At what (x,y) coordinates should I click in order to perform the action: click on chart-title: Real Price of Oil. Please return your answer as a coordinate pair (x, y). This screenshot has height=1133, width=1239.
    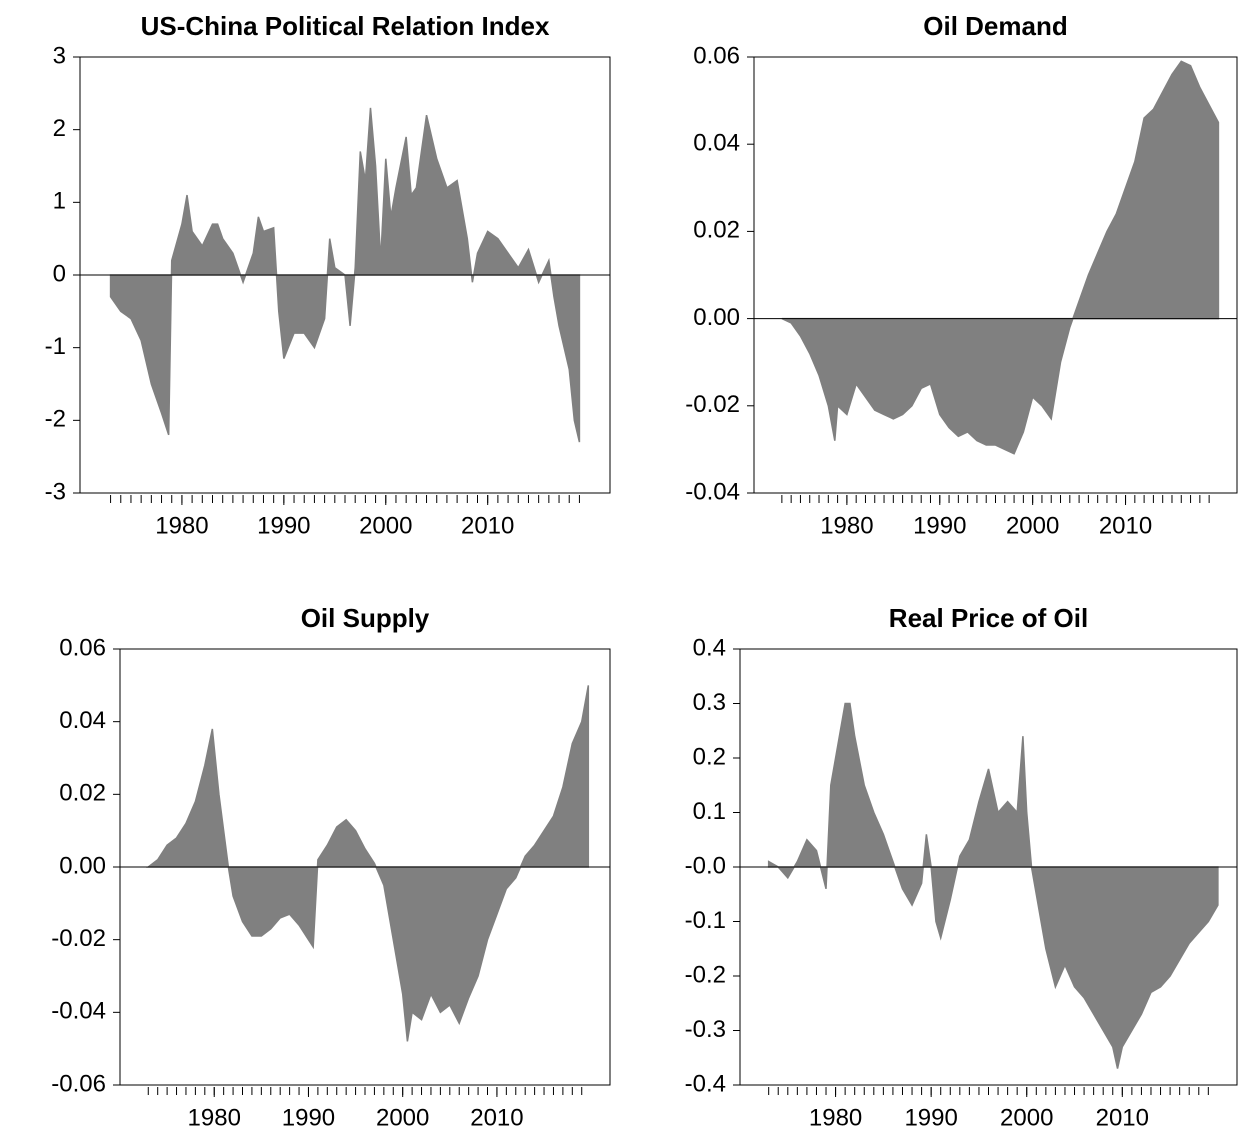
    Looking at the image, I should click on (988, 618).